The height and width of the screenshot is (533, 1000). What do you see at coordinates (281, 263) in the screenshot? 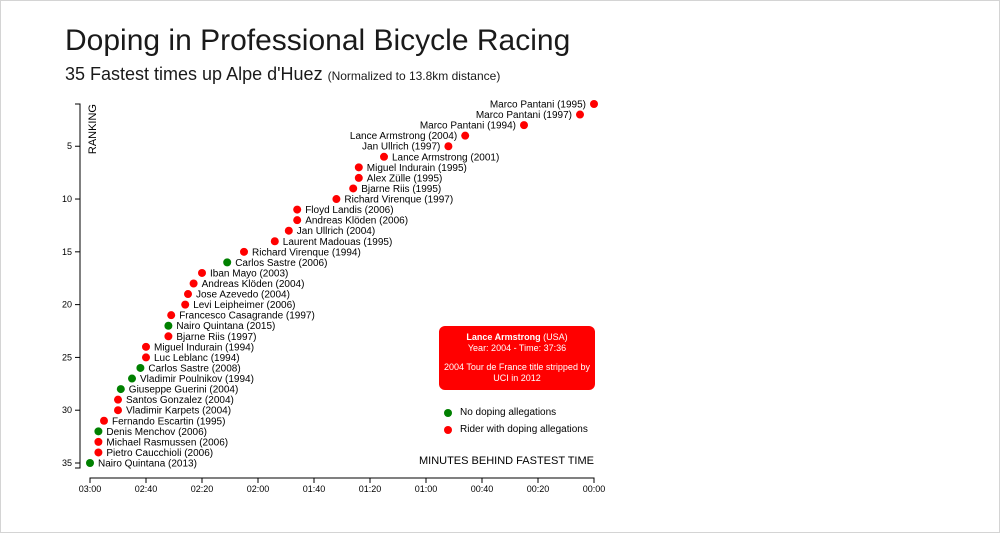
I see `data-point-label: Carlos Sastre (2006)` at bounding box center [281, 263].